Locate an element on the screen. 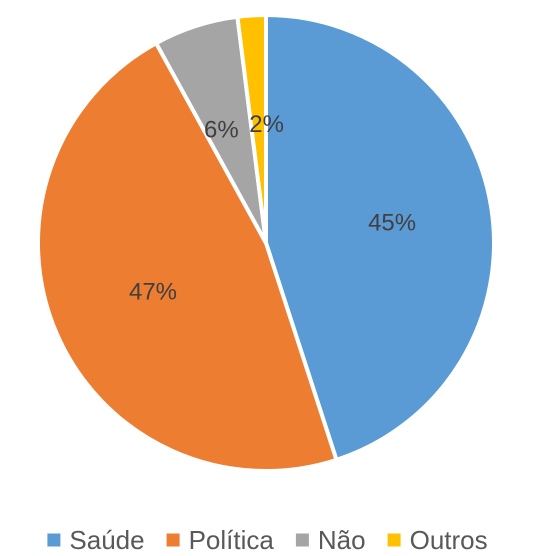 This screenshot has height=556, width=535. legend-item-outros: Outros is located at coordinates (437, 540).